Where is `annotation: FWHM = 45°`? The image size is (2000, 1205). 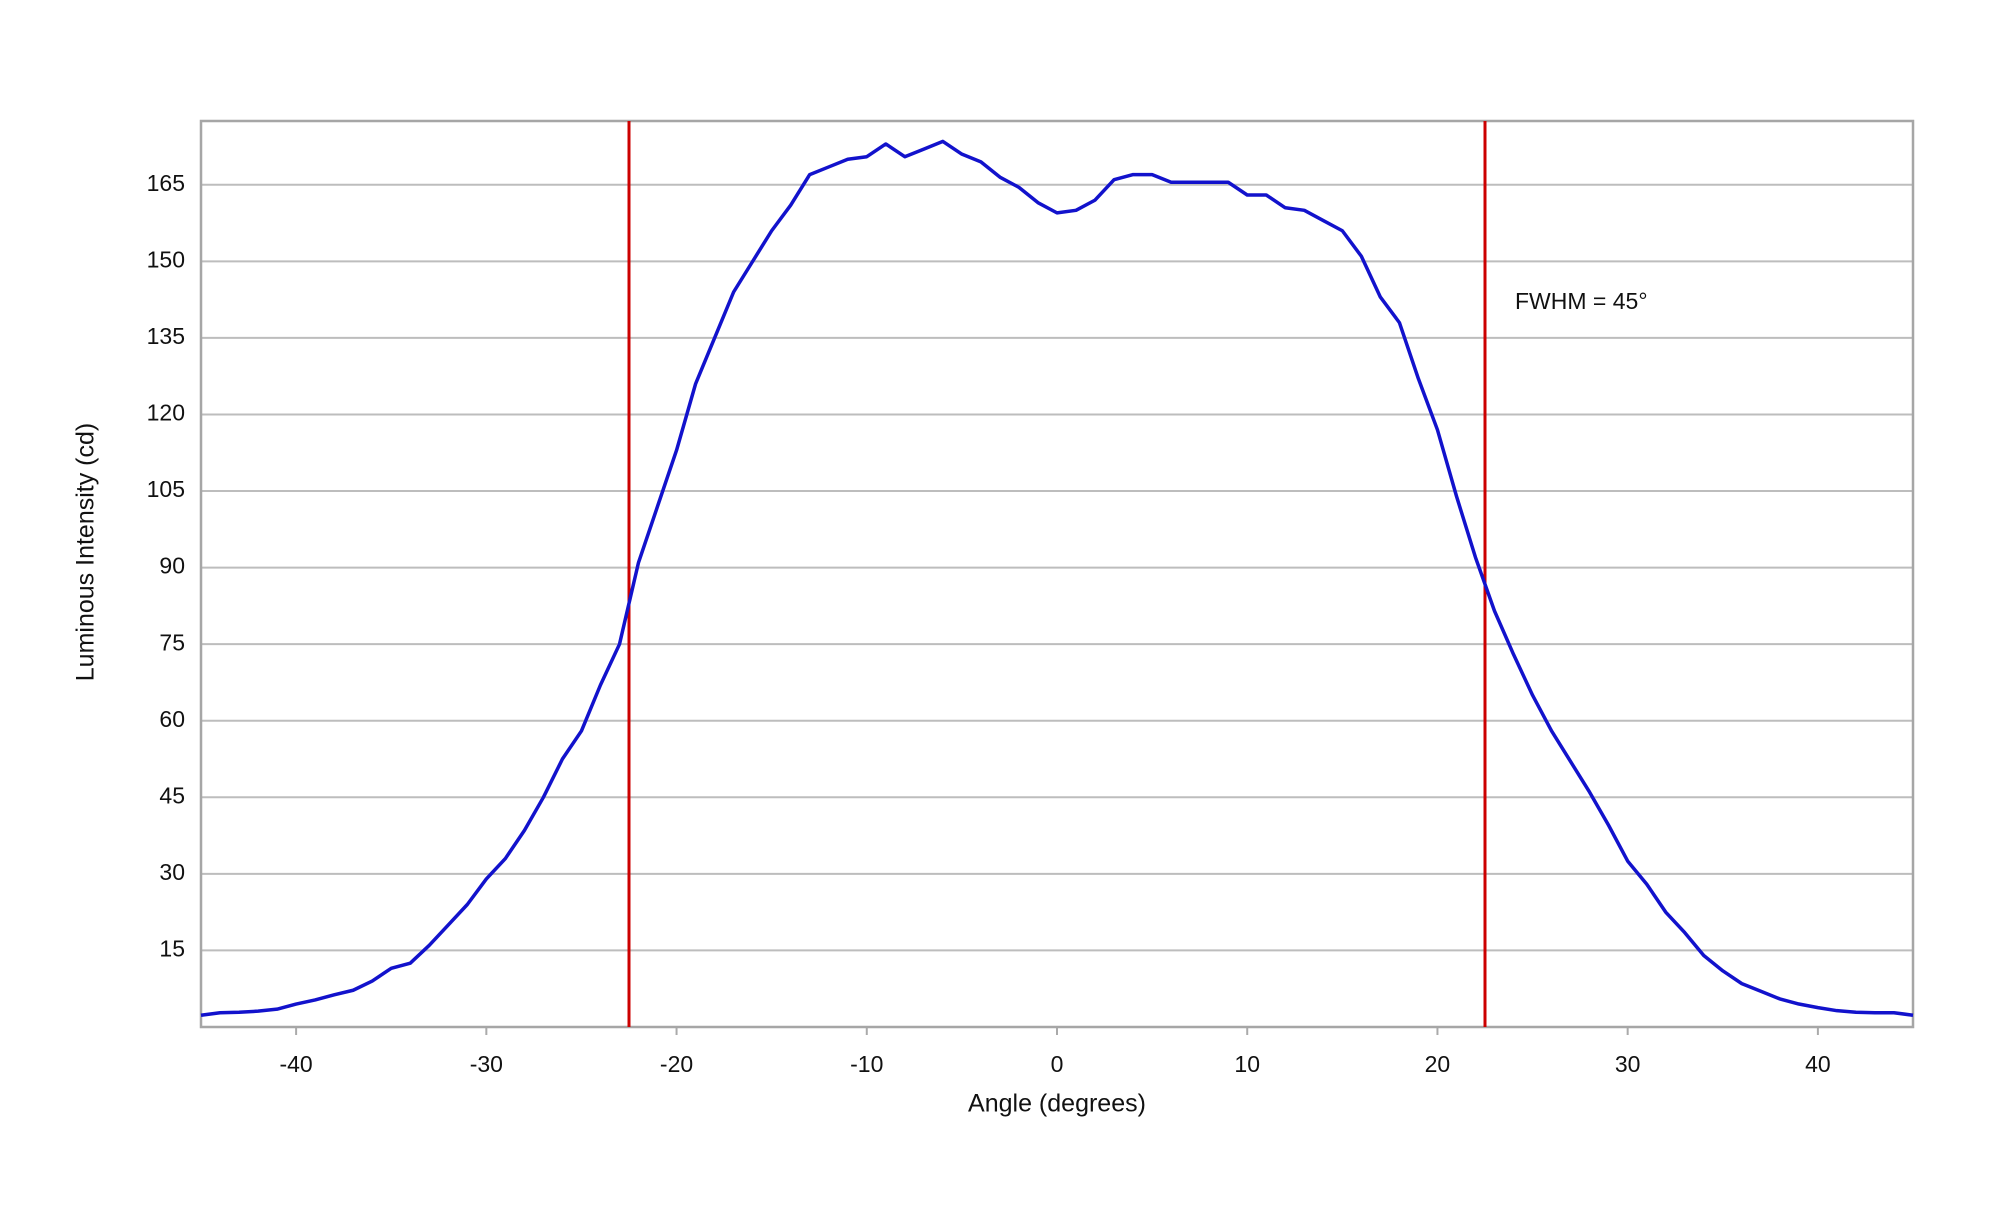 annotation: FWHM = 45° is located at coordinates (1581, 301).